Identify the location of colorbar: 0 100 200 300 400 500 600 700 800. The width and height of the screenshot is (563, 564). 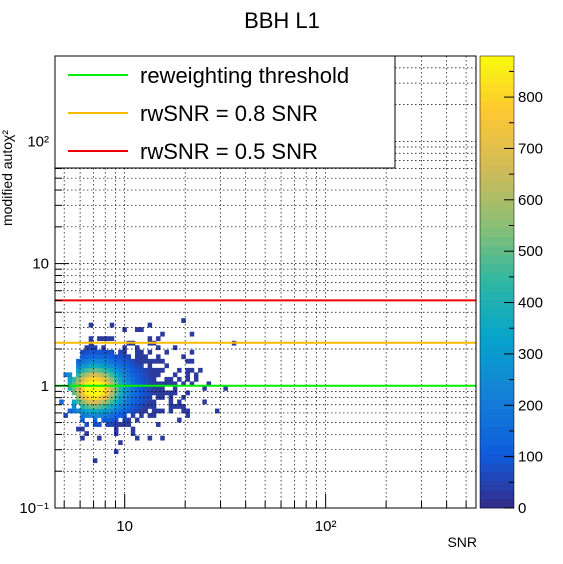
(511, 286).